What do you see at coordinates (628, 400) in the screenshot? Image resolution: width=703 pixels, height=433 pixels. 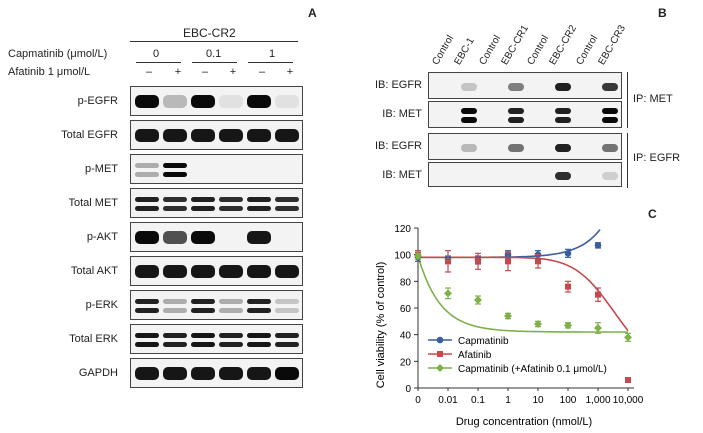 I see `x-tick-label: 10,000` at bounding box center [628, 400].